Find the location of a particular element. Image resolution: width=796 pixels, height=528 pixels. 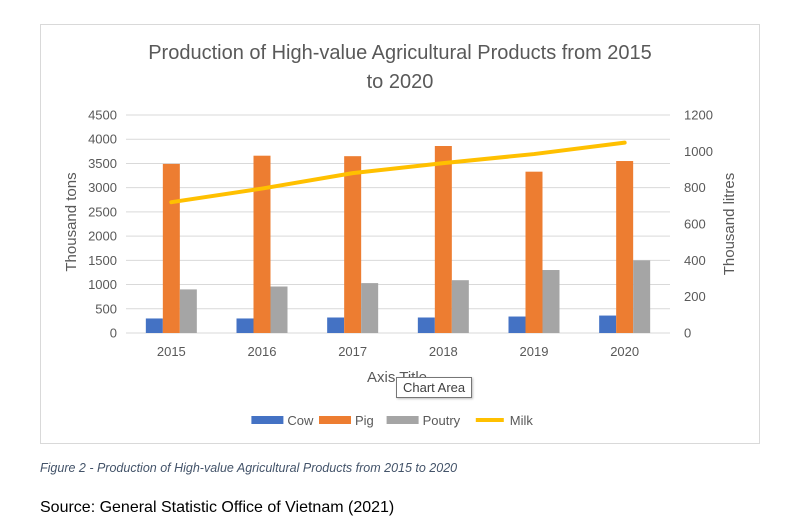

y-axis-label: Thousand tons is located at coordinates (71, 221).